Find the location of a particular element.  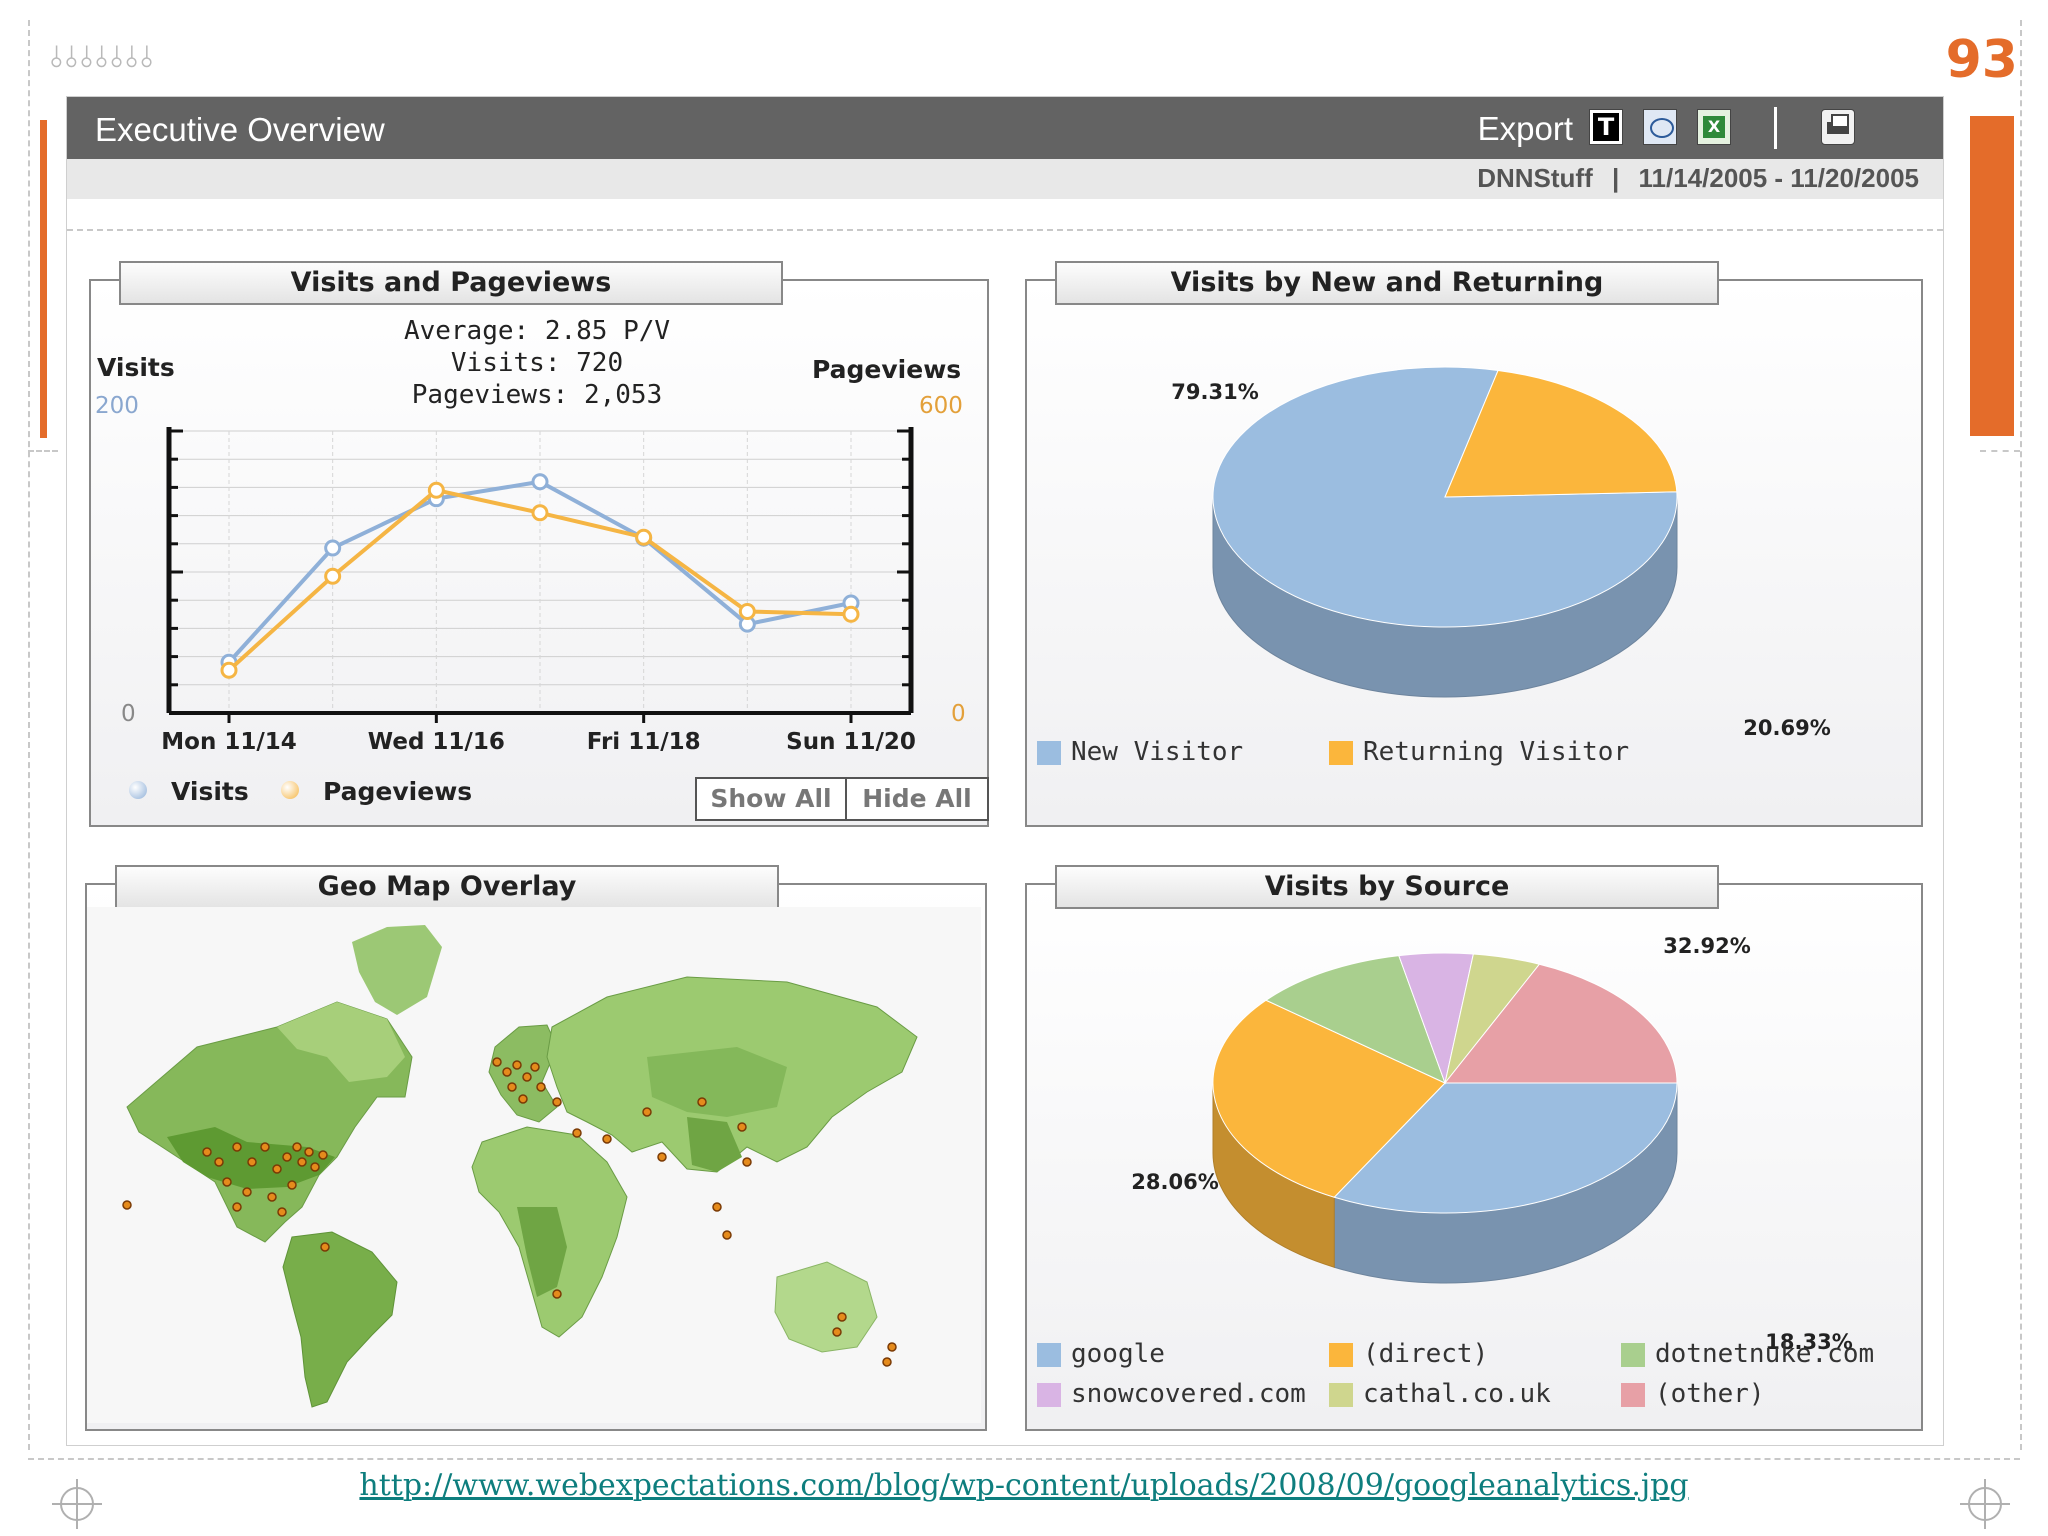

left-dashed-guide is located at coordinates (29, 735).